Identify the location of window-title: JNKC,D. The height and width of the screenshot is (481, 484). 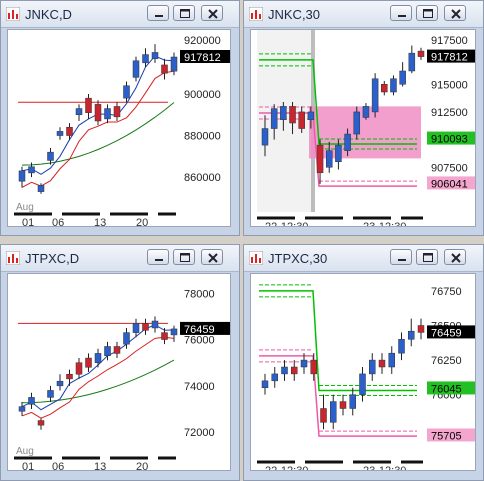
(48, 14).